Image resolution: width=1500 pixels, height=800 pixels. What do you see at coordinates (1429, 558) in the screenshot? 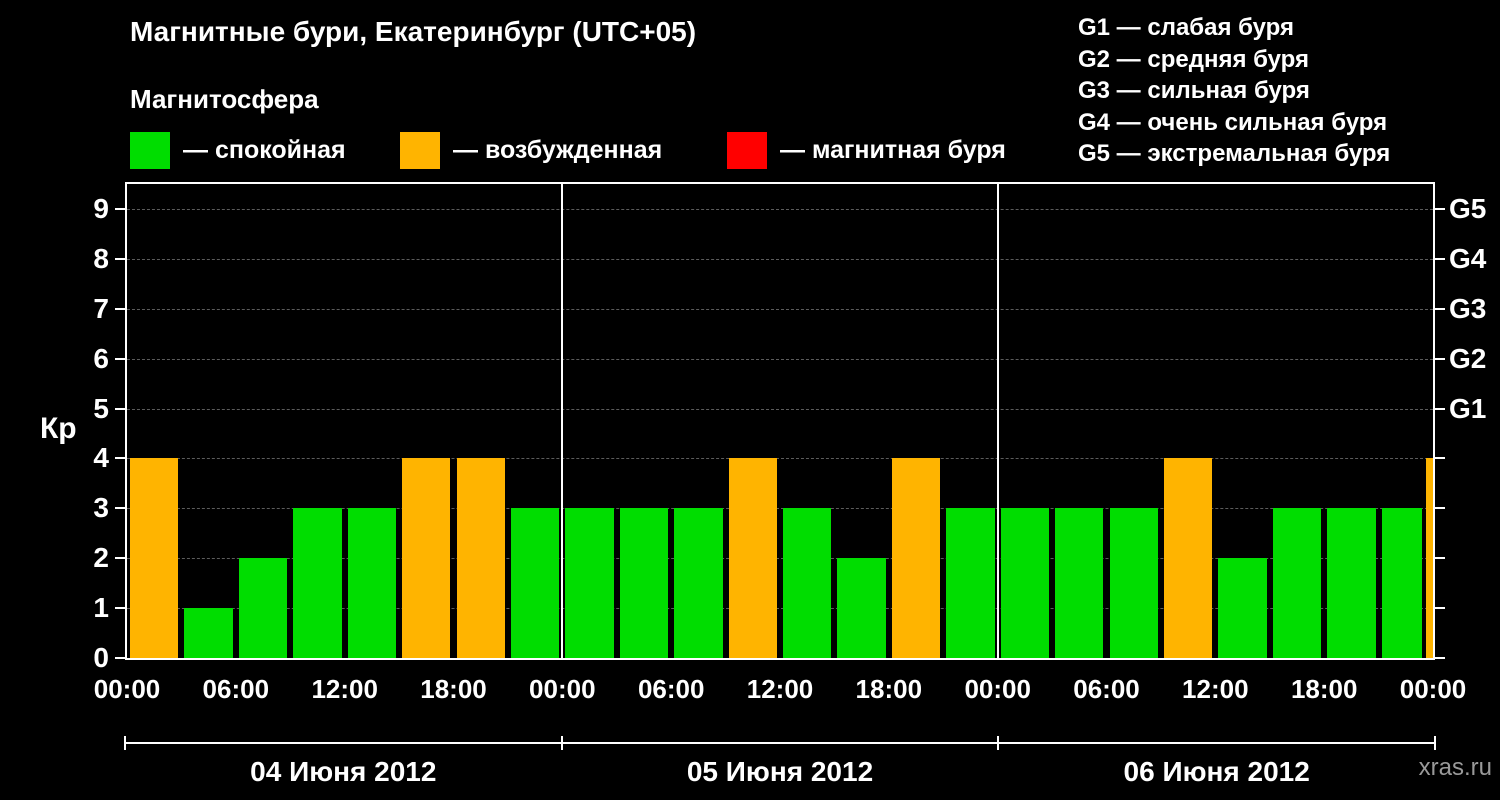
I see `kp-bar-partial` at bounding box center [1429, 558].